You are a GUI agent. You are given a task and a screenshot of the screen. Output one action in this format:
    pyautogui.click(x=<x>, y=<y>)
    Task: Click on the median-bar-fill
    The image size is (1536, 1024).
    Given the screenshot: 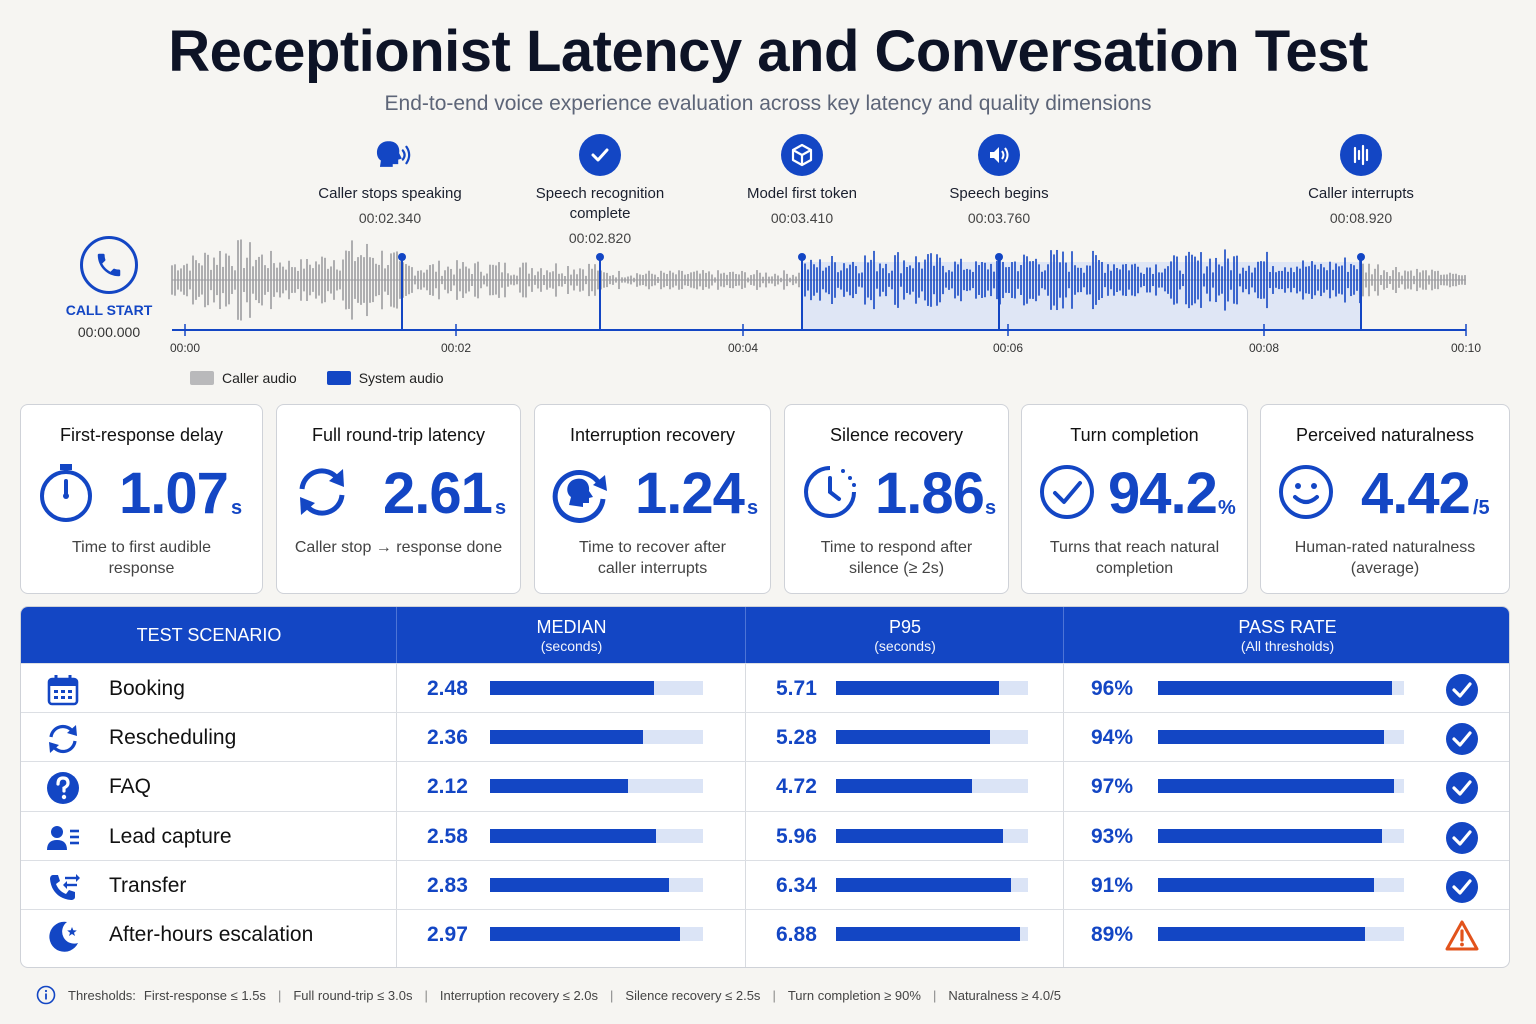 What is the action you would take?
    pyautogui.click(x=572, y=688)
    